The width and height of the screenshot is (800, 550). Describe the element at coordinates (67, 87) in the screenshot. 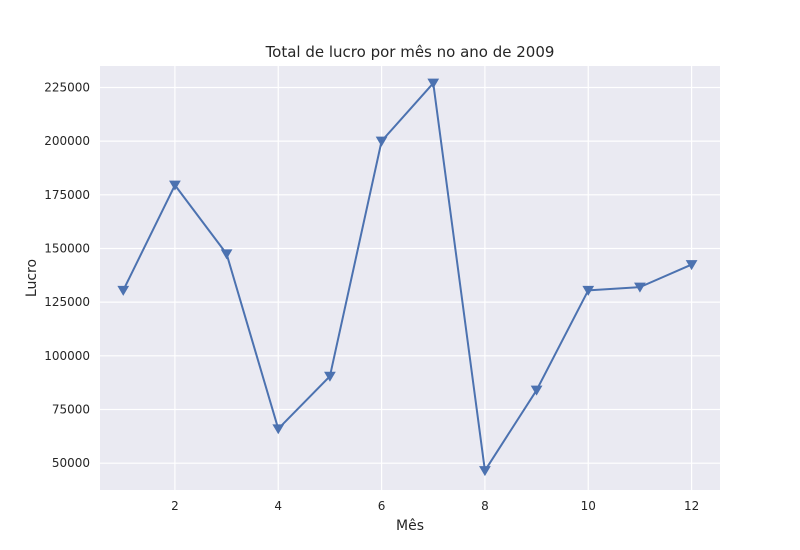

I see `y-tick-label: 225000` at that location.